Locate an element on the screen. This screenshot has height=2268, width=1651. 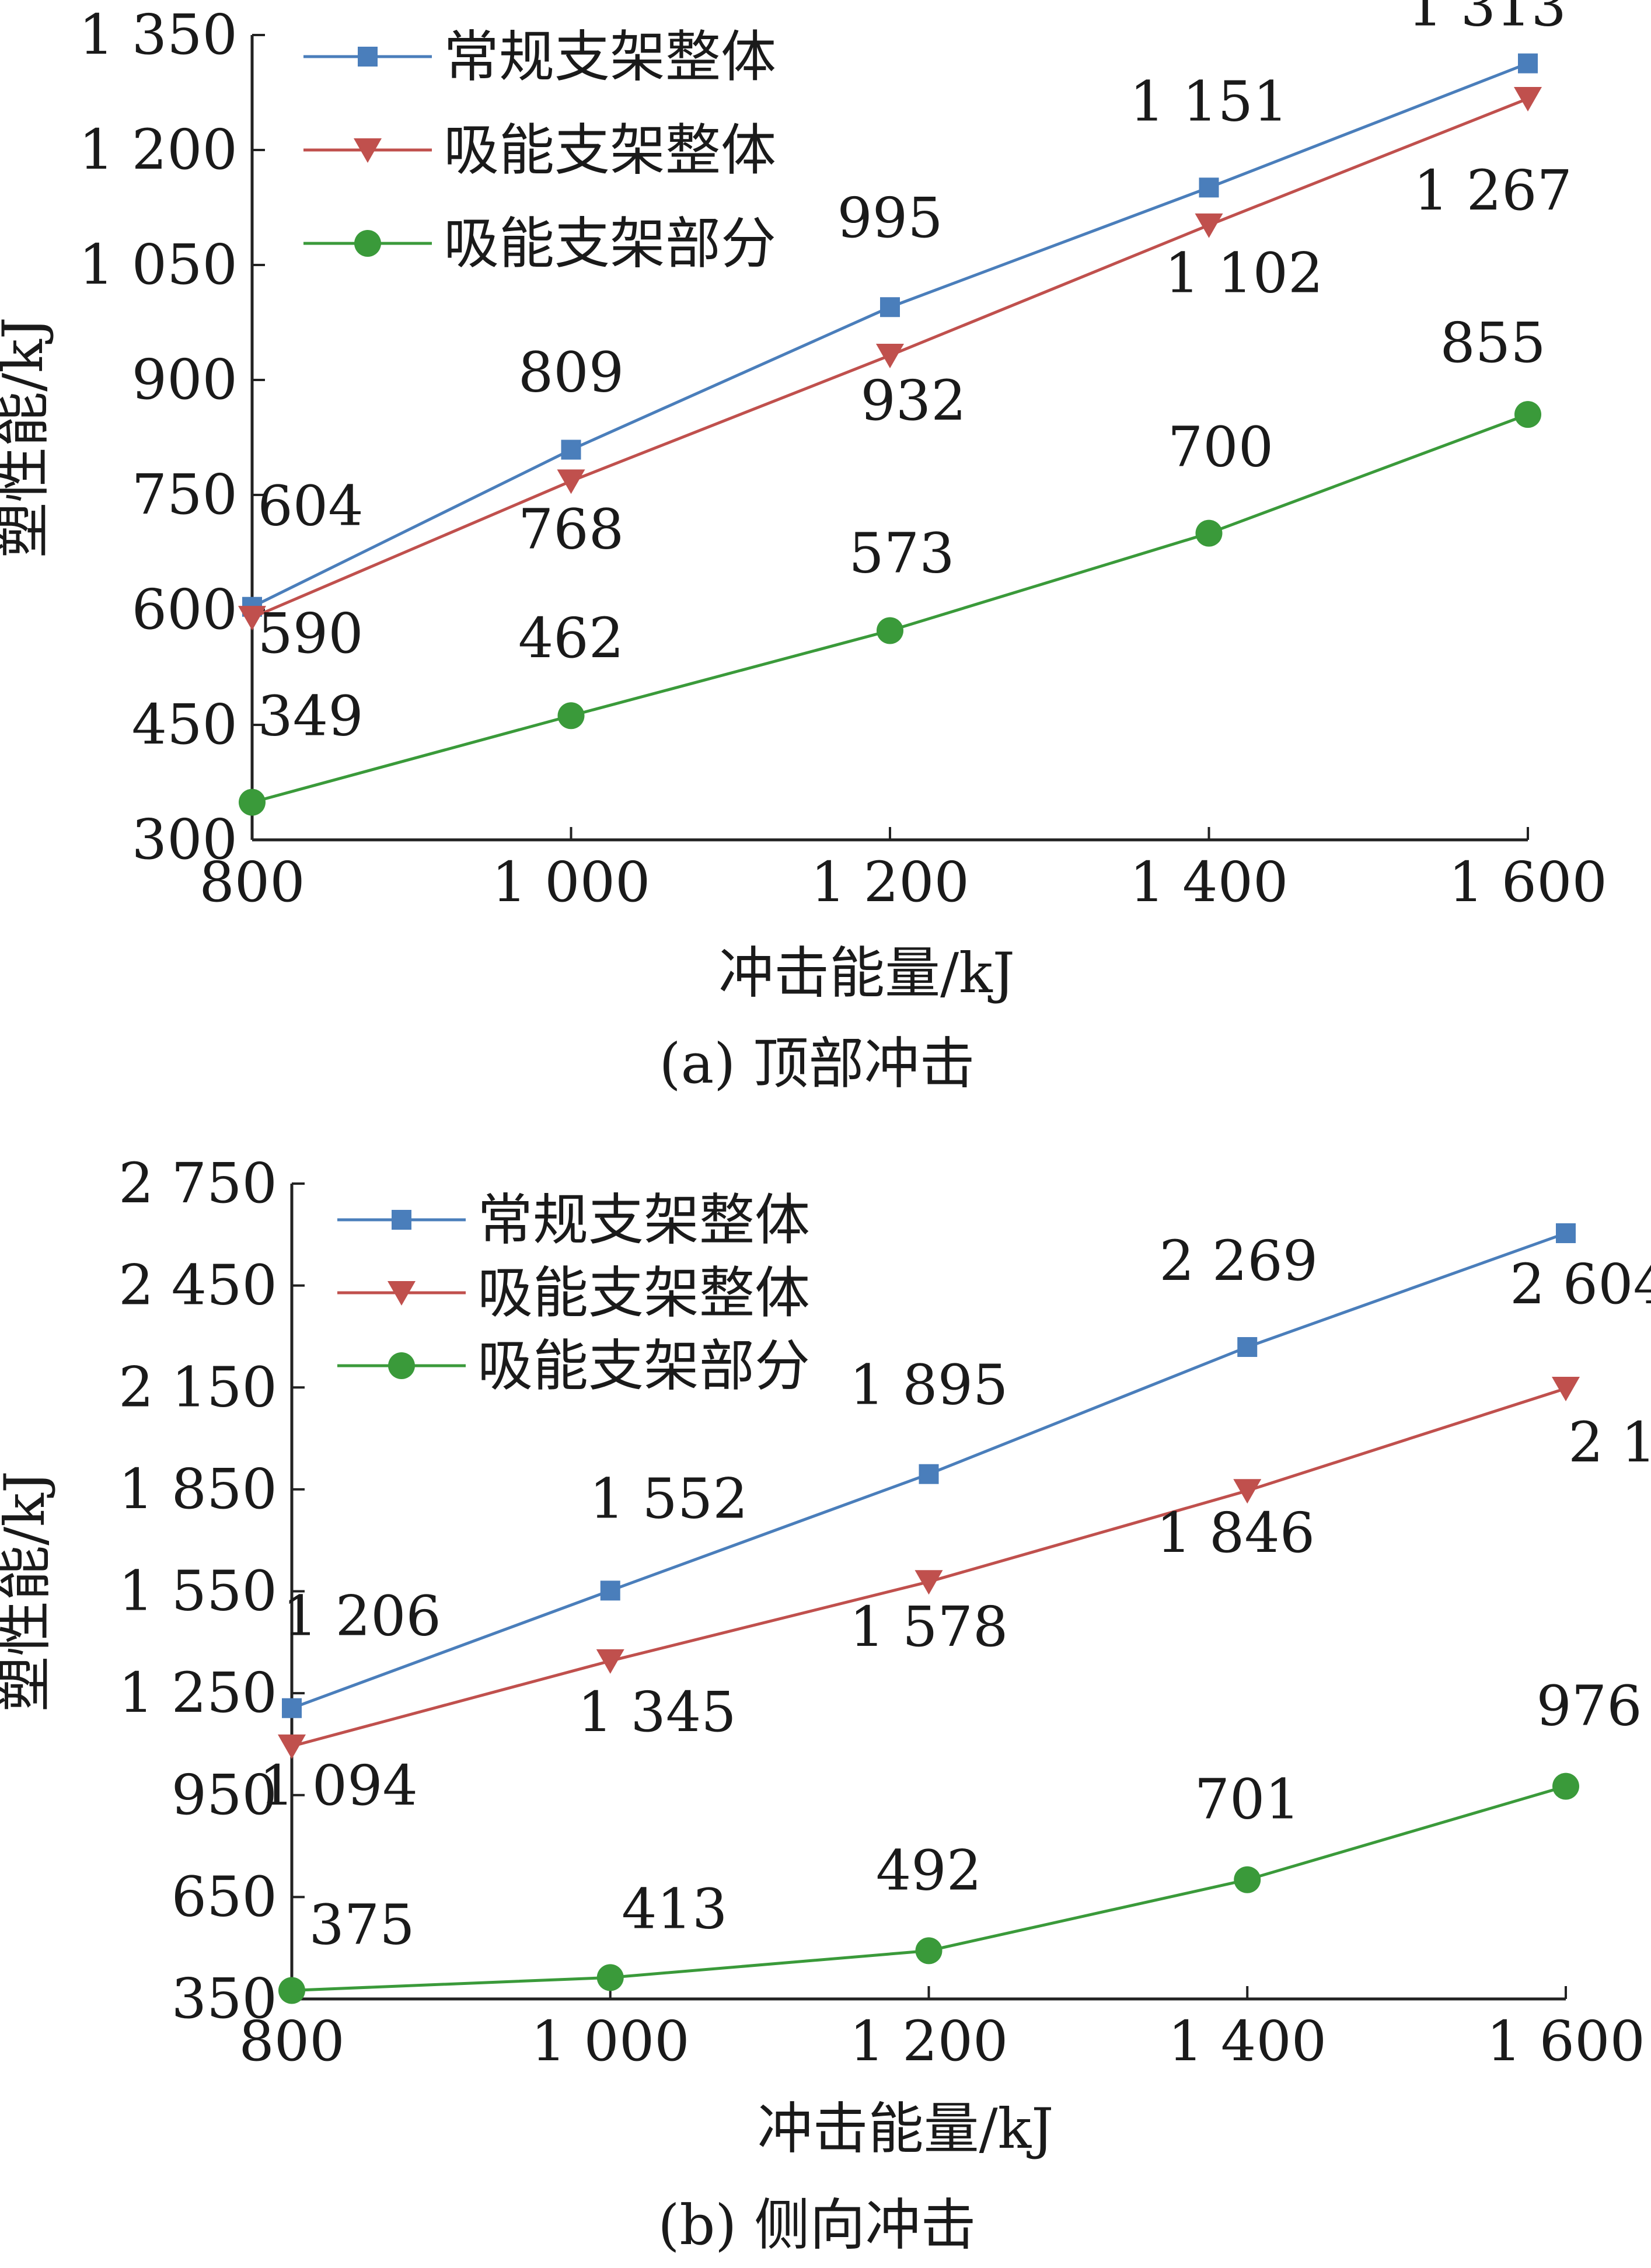
data-label-2: 1 094 is located at coordinates (338, 1786).